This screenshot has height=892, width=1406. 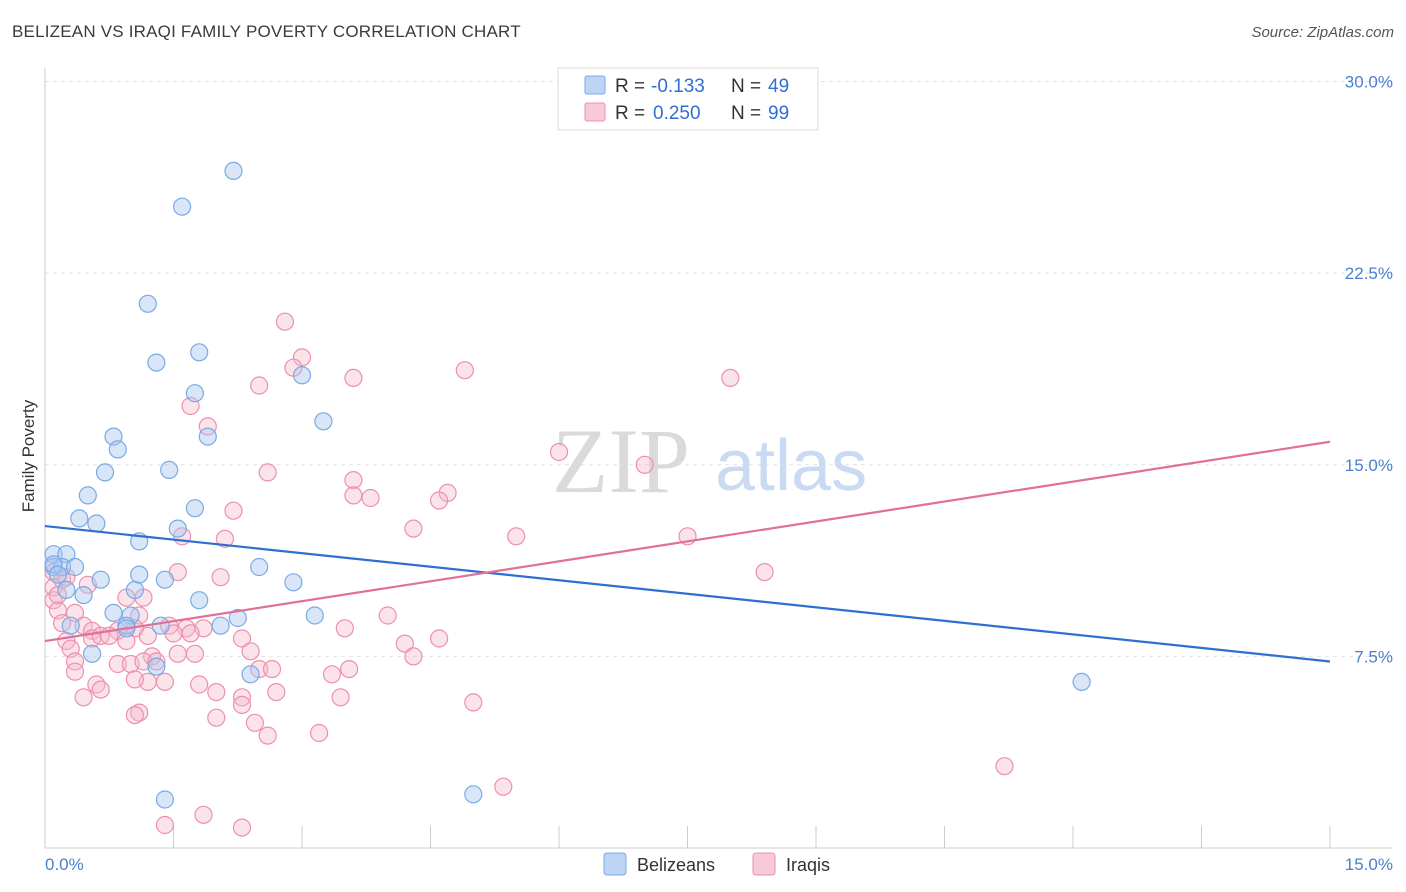 I want to click on legend-r-value-2: 0.250, so click(x=677, y=113).